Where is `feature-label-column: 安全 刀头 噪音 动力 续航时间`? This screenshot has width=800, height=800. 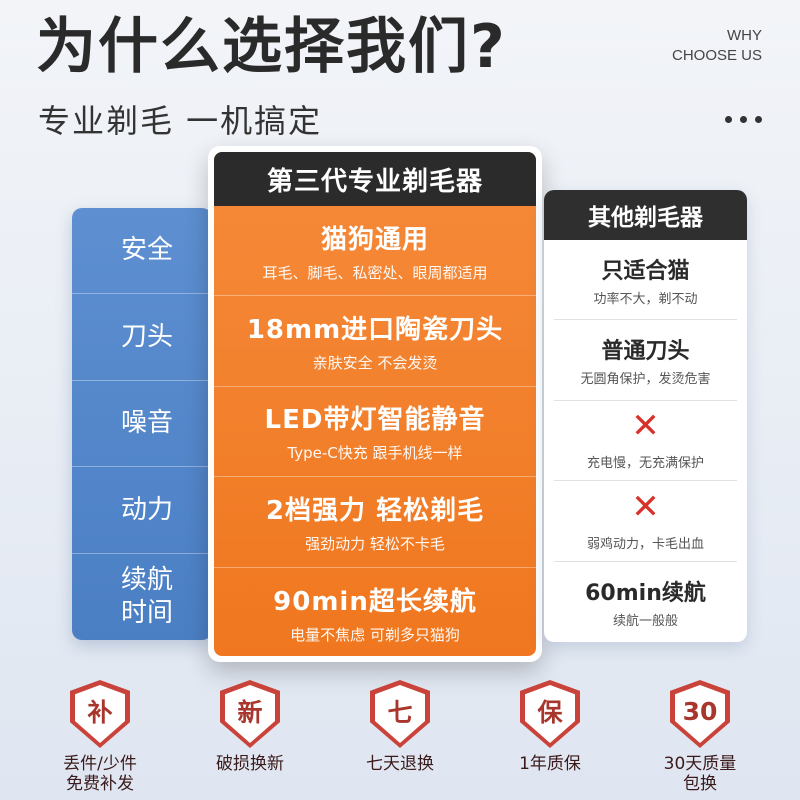
feature-label-column: 安全 刀头 噪音 动力 续航时间 is located at coordinates (142, 424).